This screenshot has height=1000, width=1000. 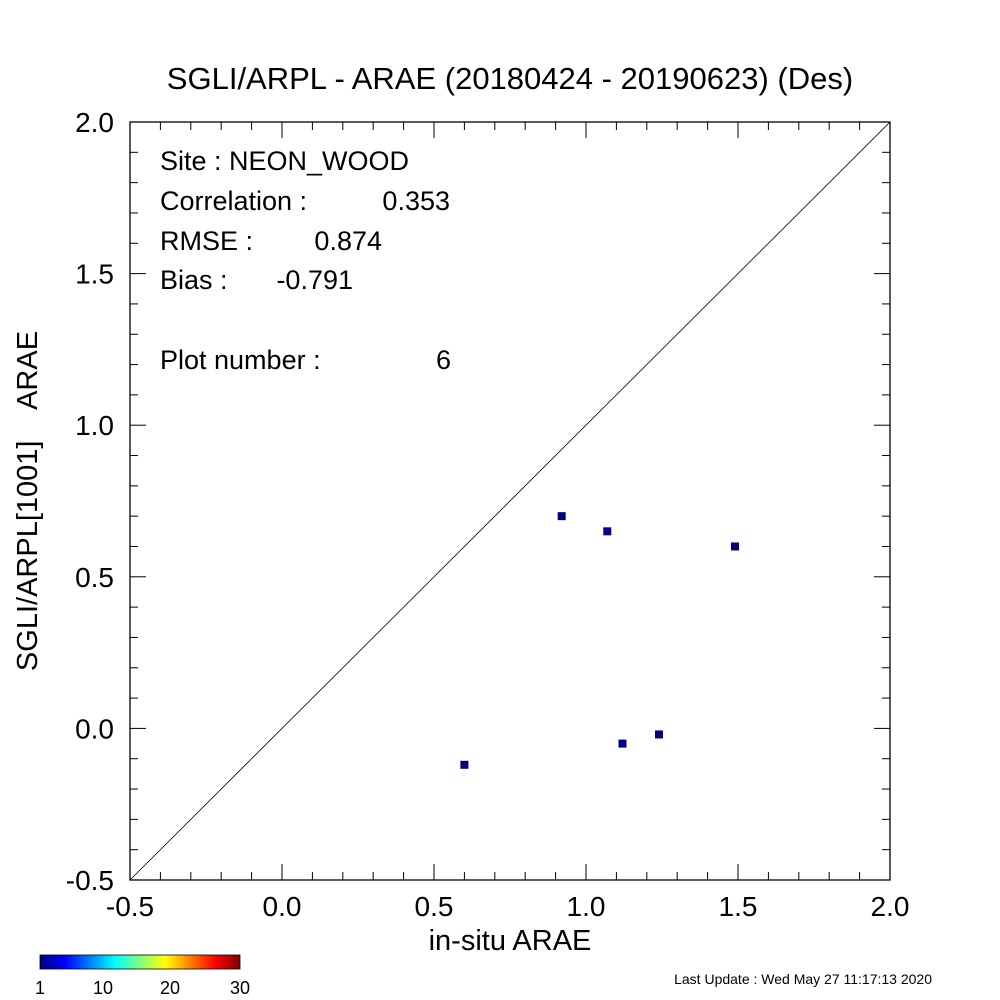 I want to click on plot-number-label: Plot number :, so click(x=240, y=360).